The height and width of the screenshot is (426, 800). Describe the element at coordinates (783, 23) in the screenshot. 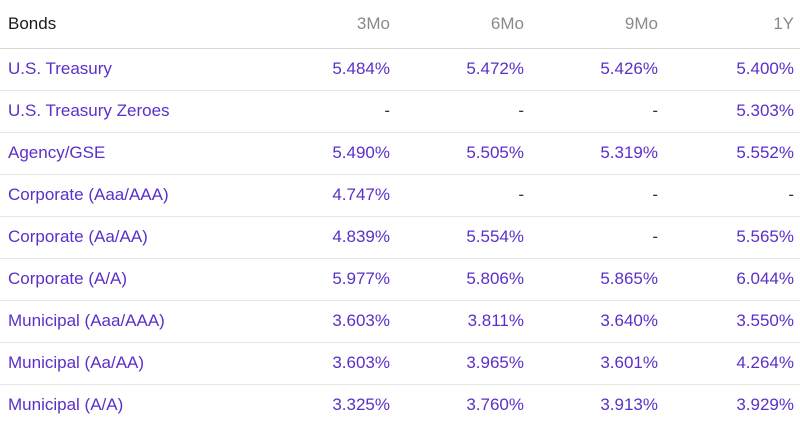

I see `header-1y: 1Y` at that location.